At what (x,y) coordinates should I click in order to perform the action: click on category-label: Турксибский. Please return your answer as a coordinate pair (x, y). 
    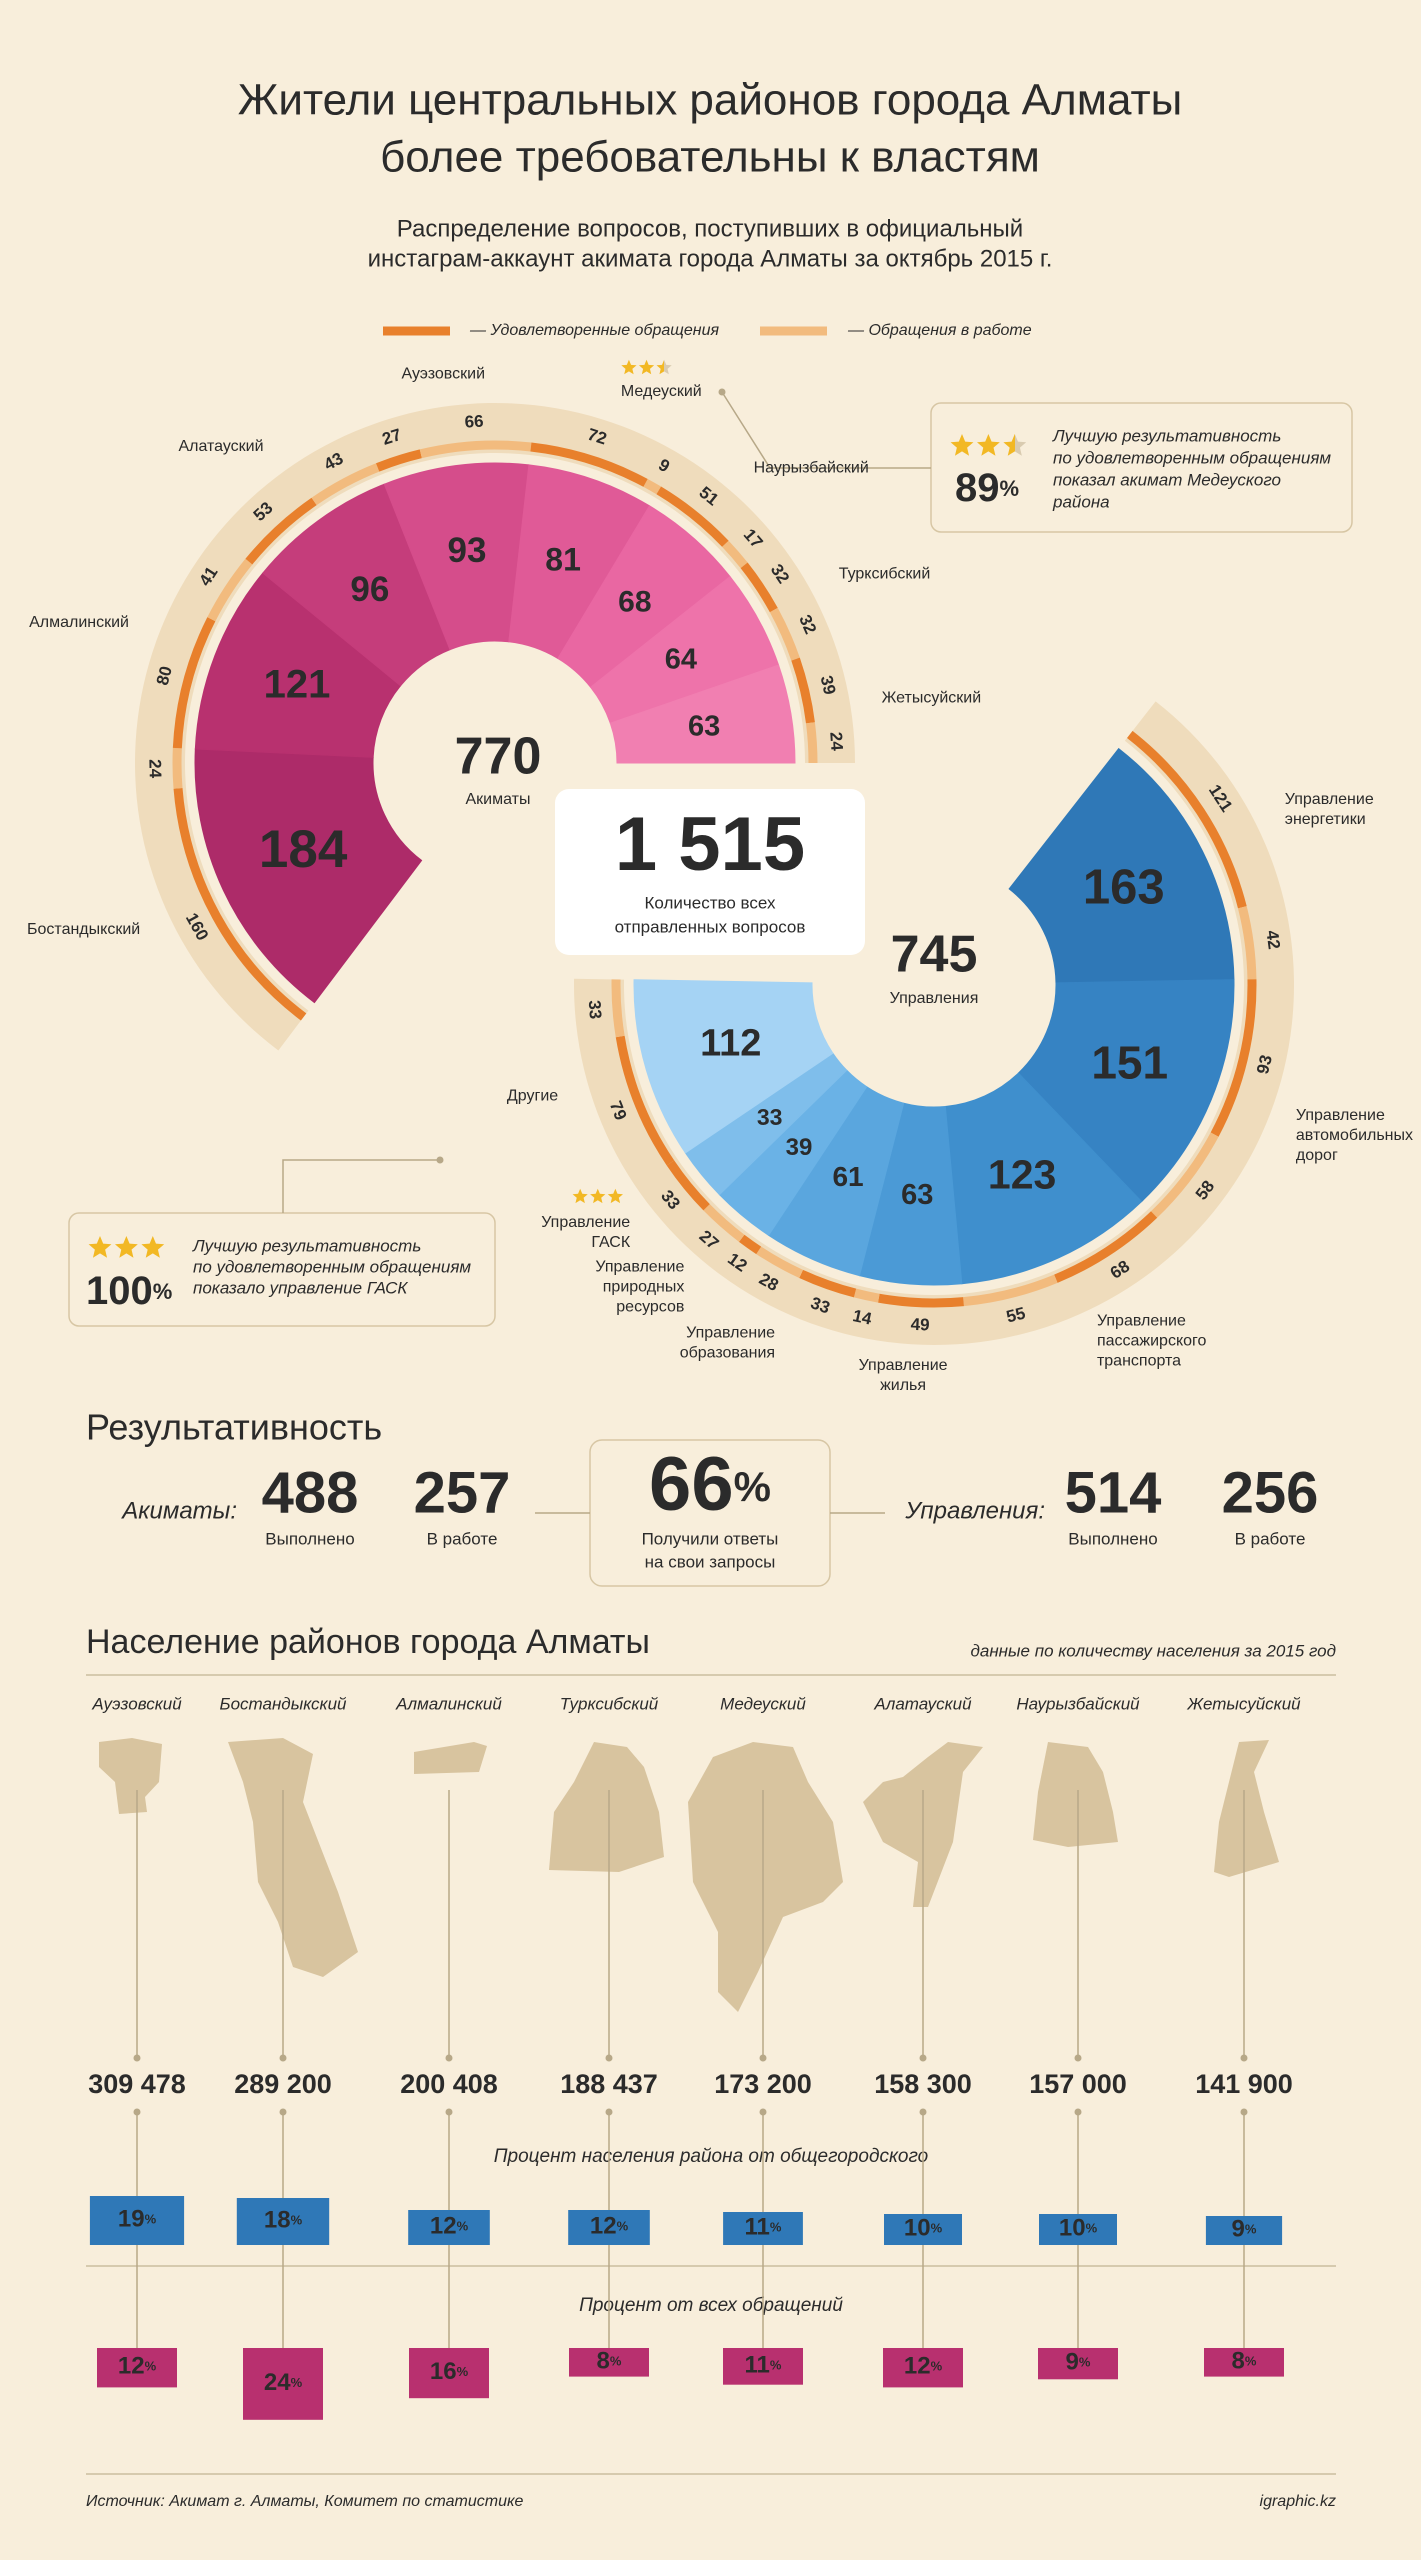
    Looking at the image, I should click on (885, 574).